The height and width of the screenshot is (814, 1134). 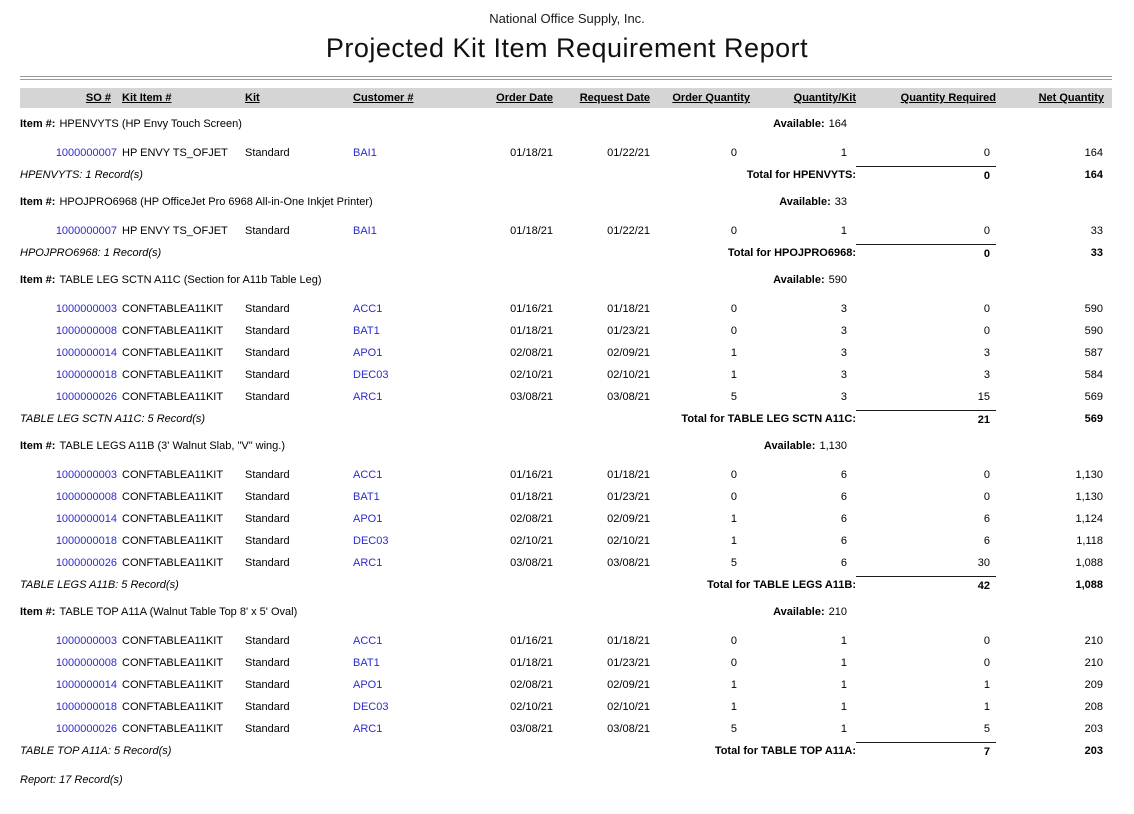 What do you see at coordinates (1093, 707) in the screenshot?
I see `net-quantity-cell: 208` at bounding box center [1093, 707].